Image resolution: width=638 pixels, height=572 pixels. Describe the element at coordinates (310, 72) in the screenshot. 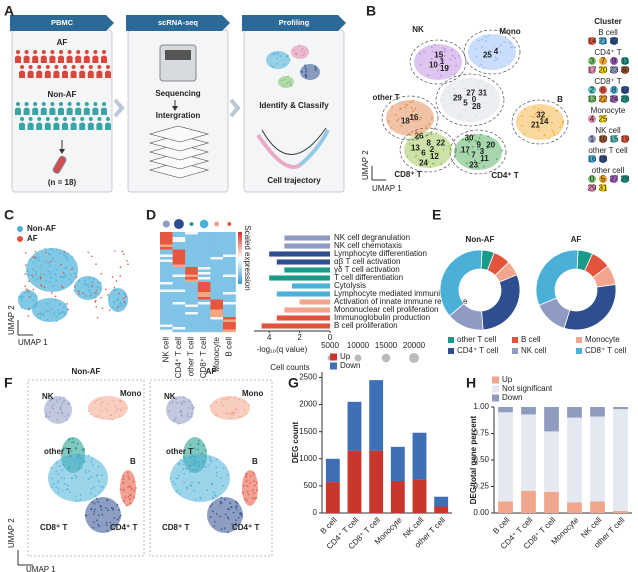

I see `cell-cluster` at that location.